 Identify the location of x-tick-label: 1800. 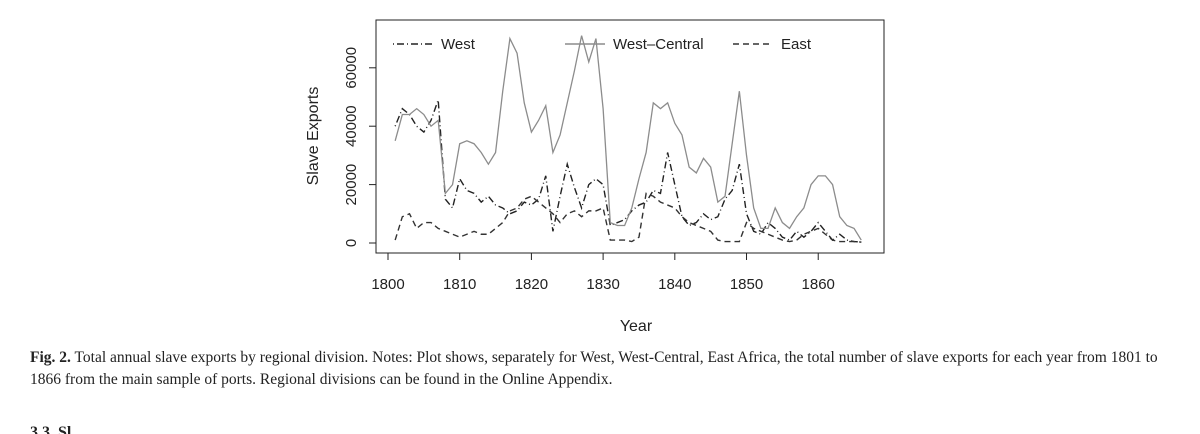
(387, 284).